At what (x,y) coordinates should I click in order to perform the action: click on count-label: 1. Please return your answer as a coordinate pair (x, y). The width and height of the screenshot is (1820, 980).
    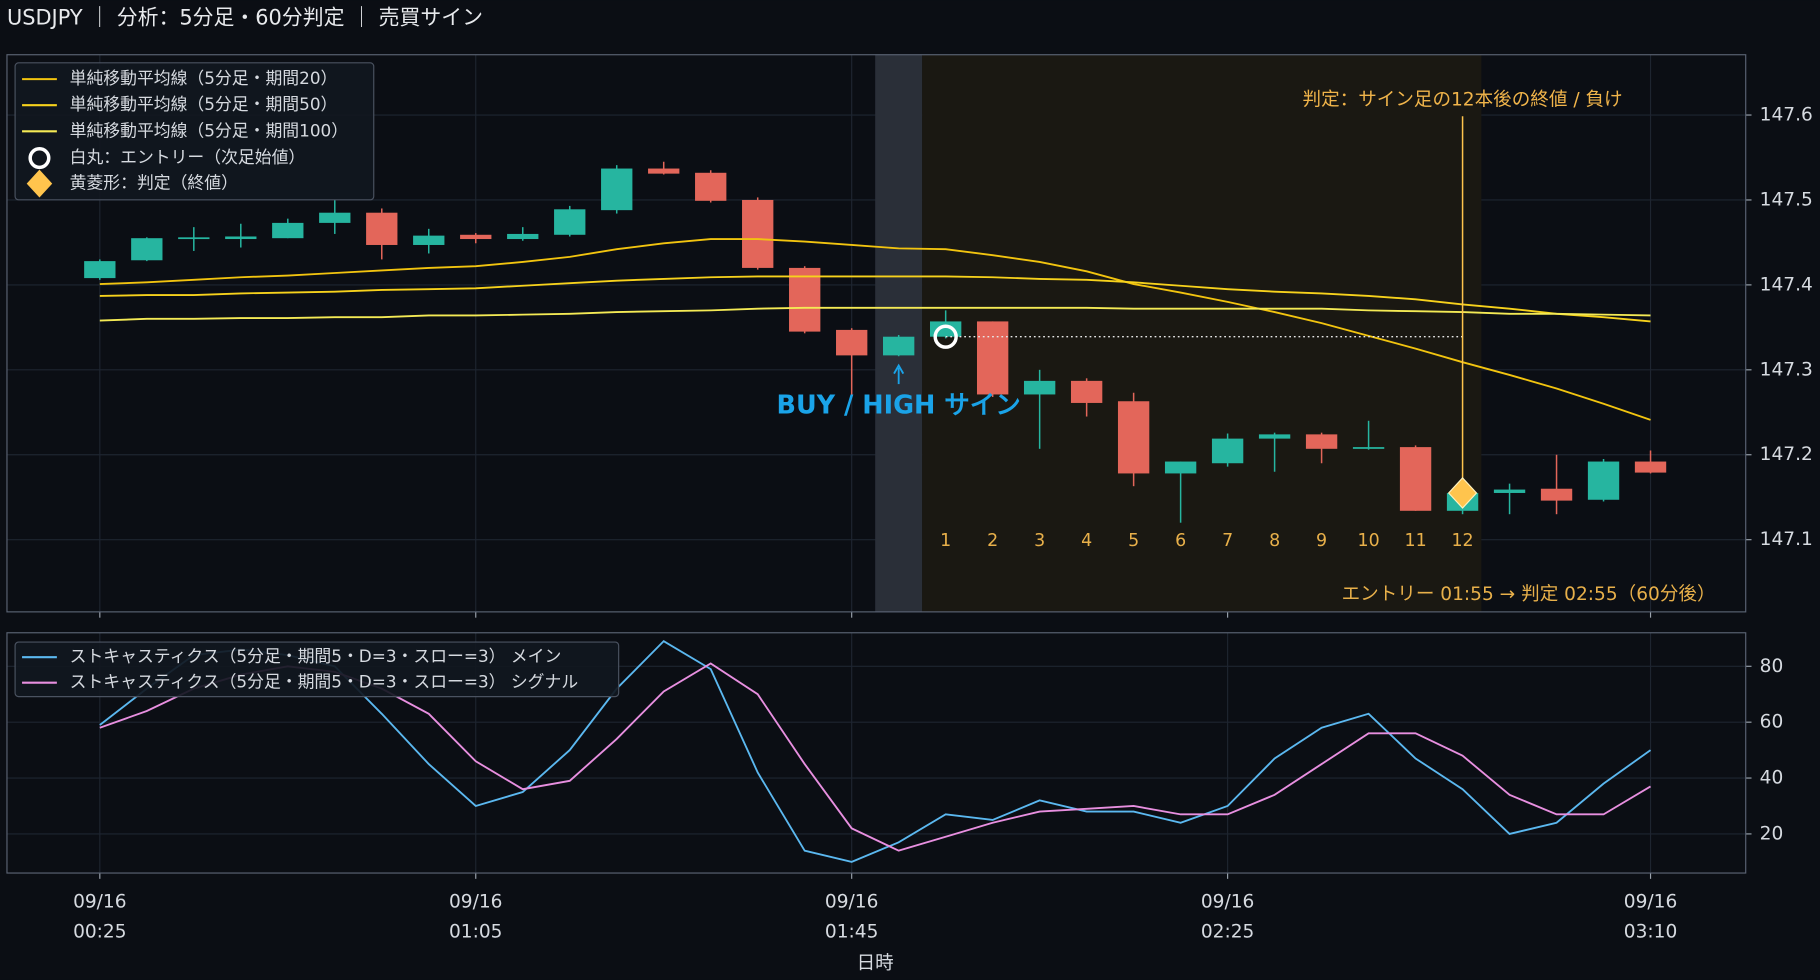
    Looking at the image, I should click on (945, 541).